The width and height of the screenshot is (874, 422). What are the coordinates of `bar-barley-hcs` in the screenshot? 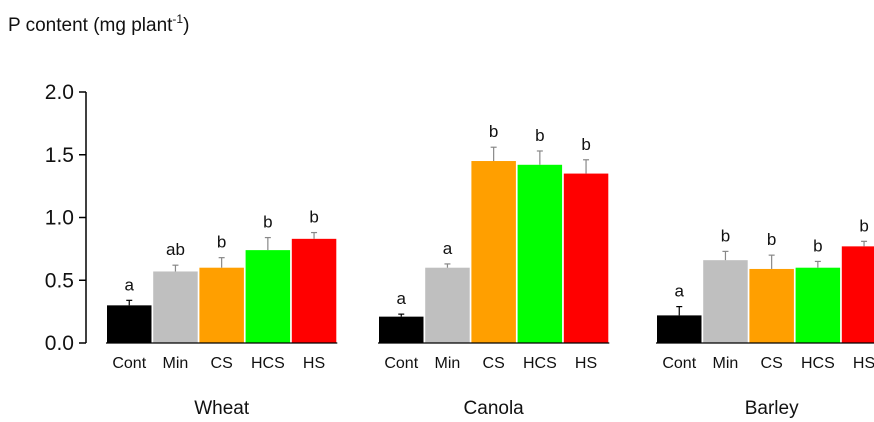 It's located at (818, 305).